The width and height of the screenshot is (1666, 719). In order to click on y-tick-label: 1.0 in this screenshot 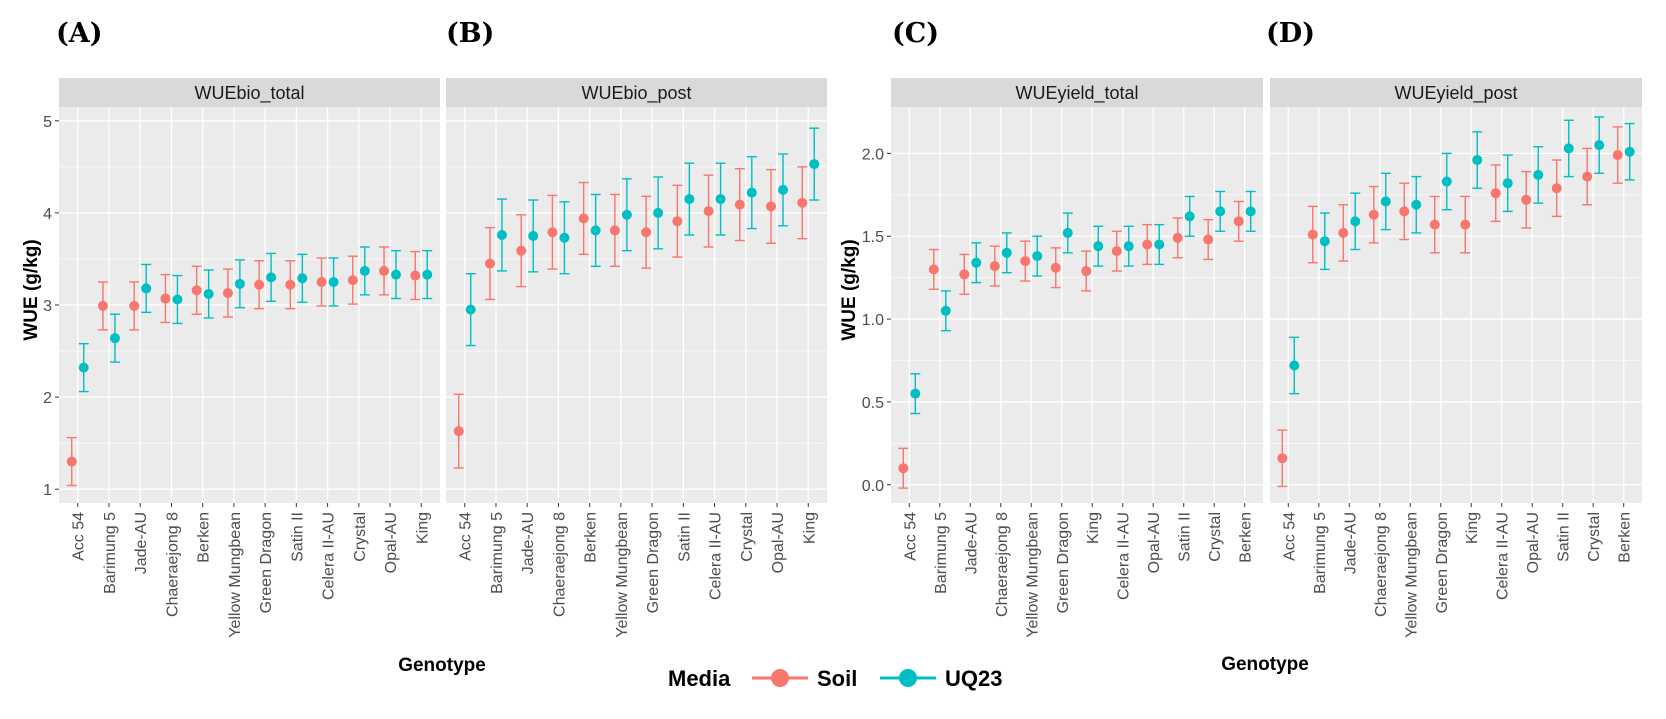, I will do `click(873, 320)`.